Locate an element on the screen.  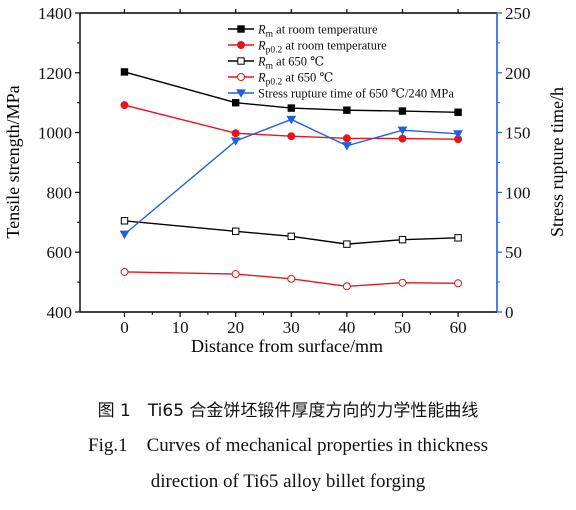
series-3-line is located at coordinates (291, 232).